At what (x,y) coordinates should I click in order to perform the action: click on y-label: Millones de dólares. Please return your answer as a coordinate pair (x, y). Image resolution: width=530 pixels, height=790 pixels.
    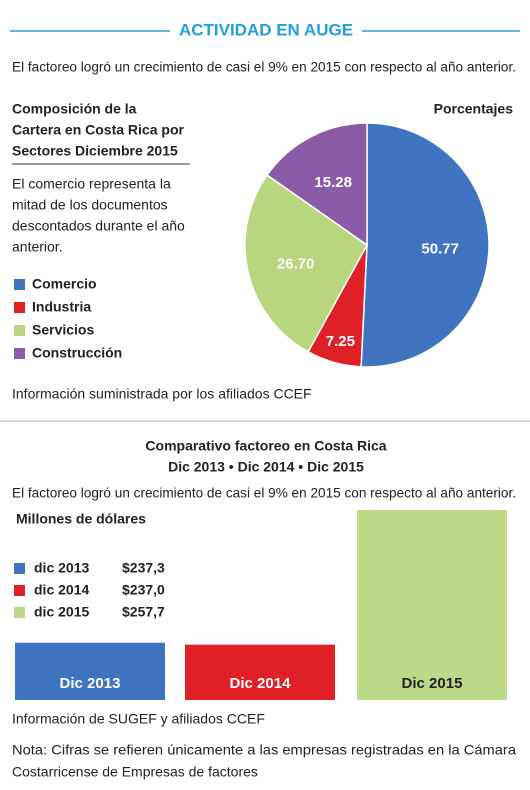
    Looking at the image, I should click on (81, 519).